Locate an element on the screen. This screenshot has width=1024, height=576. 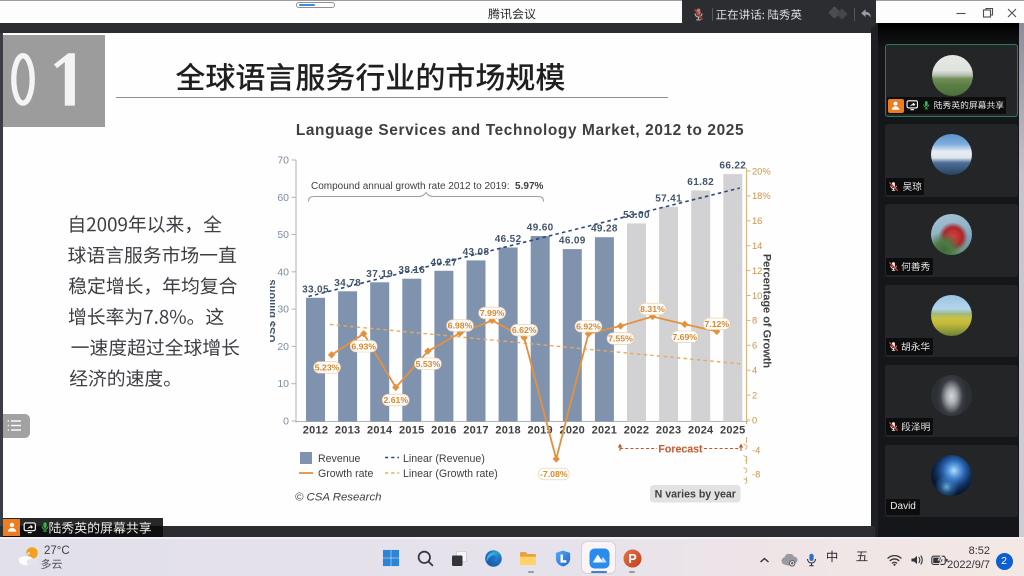
svg-text: Linear (Growth rate) is located at coordinates (450, 474).